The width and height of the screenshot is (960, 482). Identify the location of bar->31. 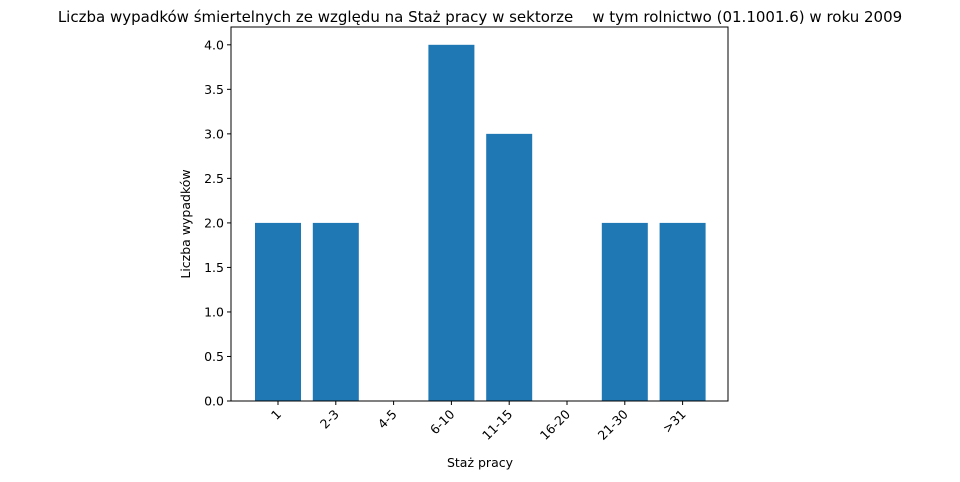
(682, 311).